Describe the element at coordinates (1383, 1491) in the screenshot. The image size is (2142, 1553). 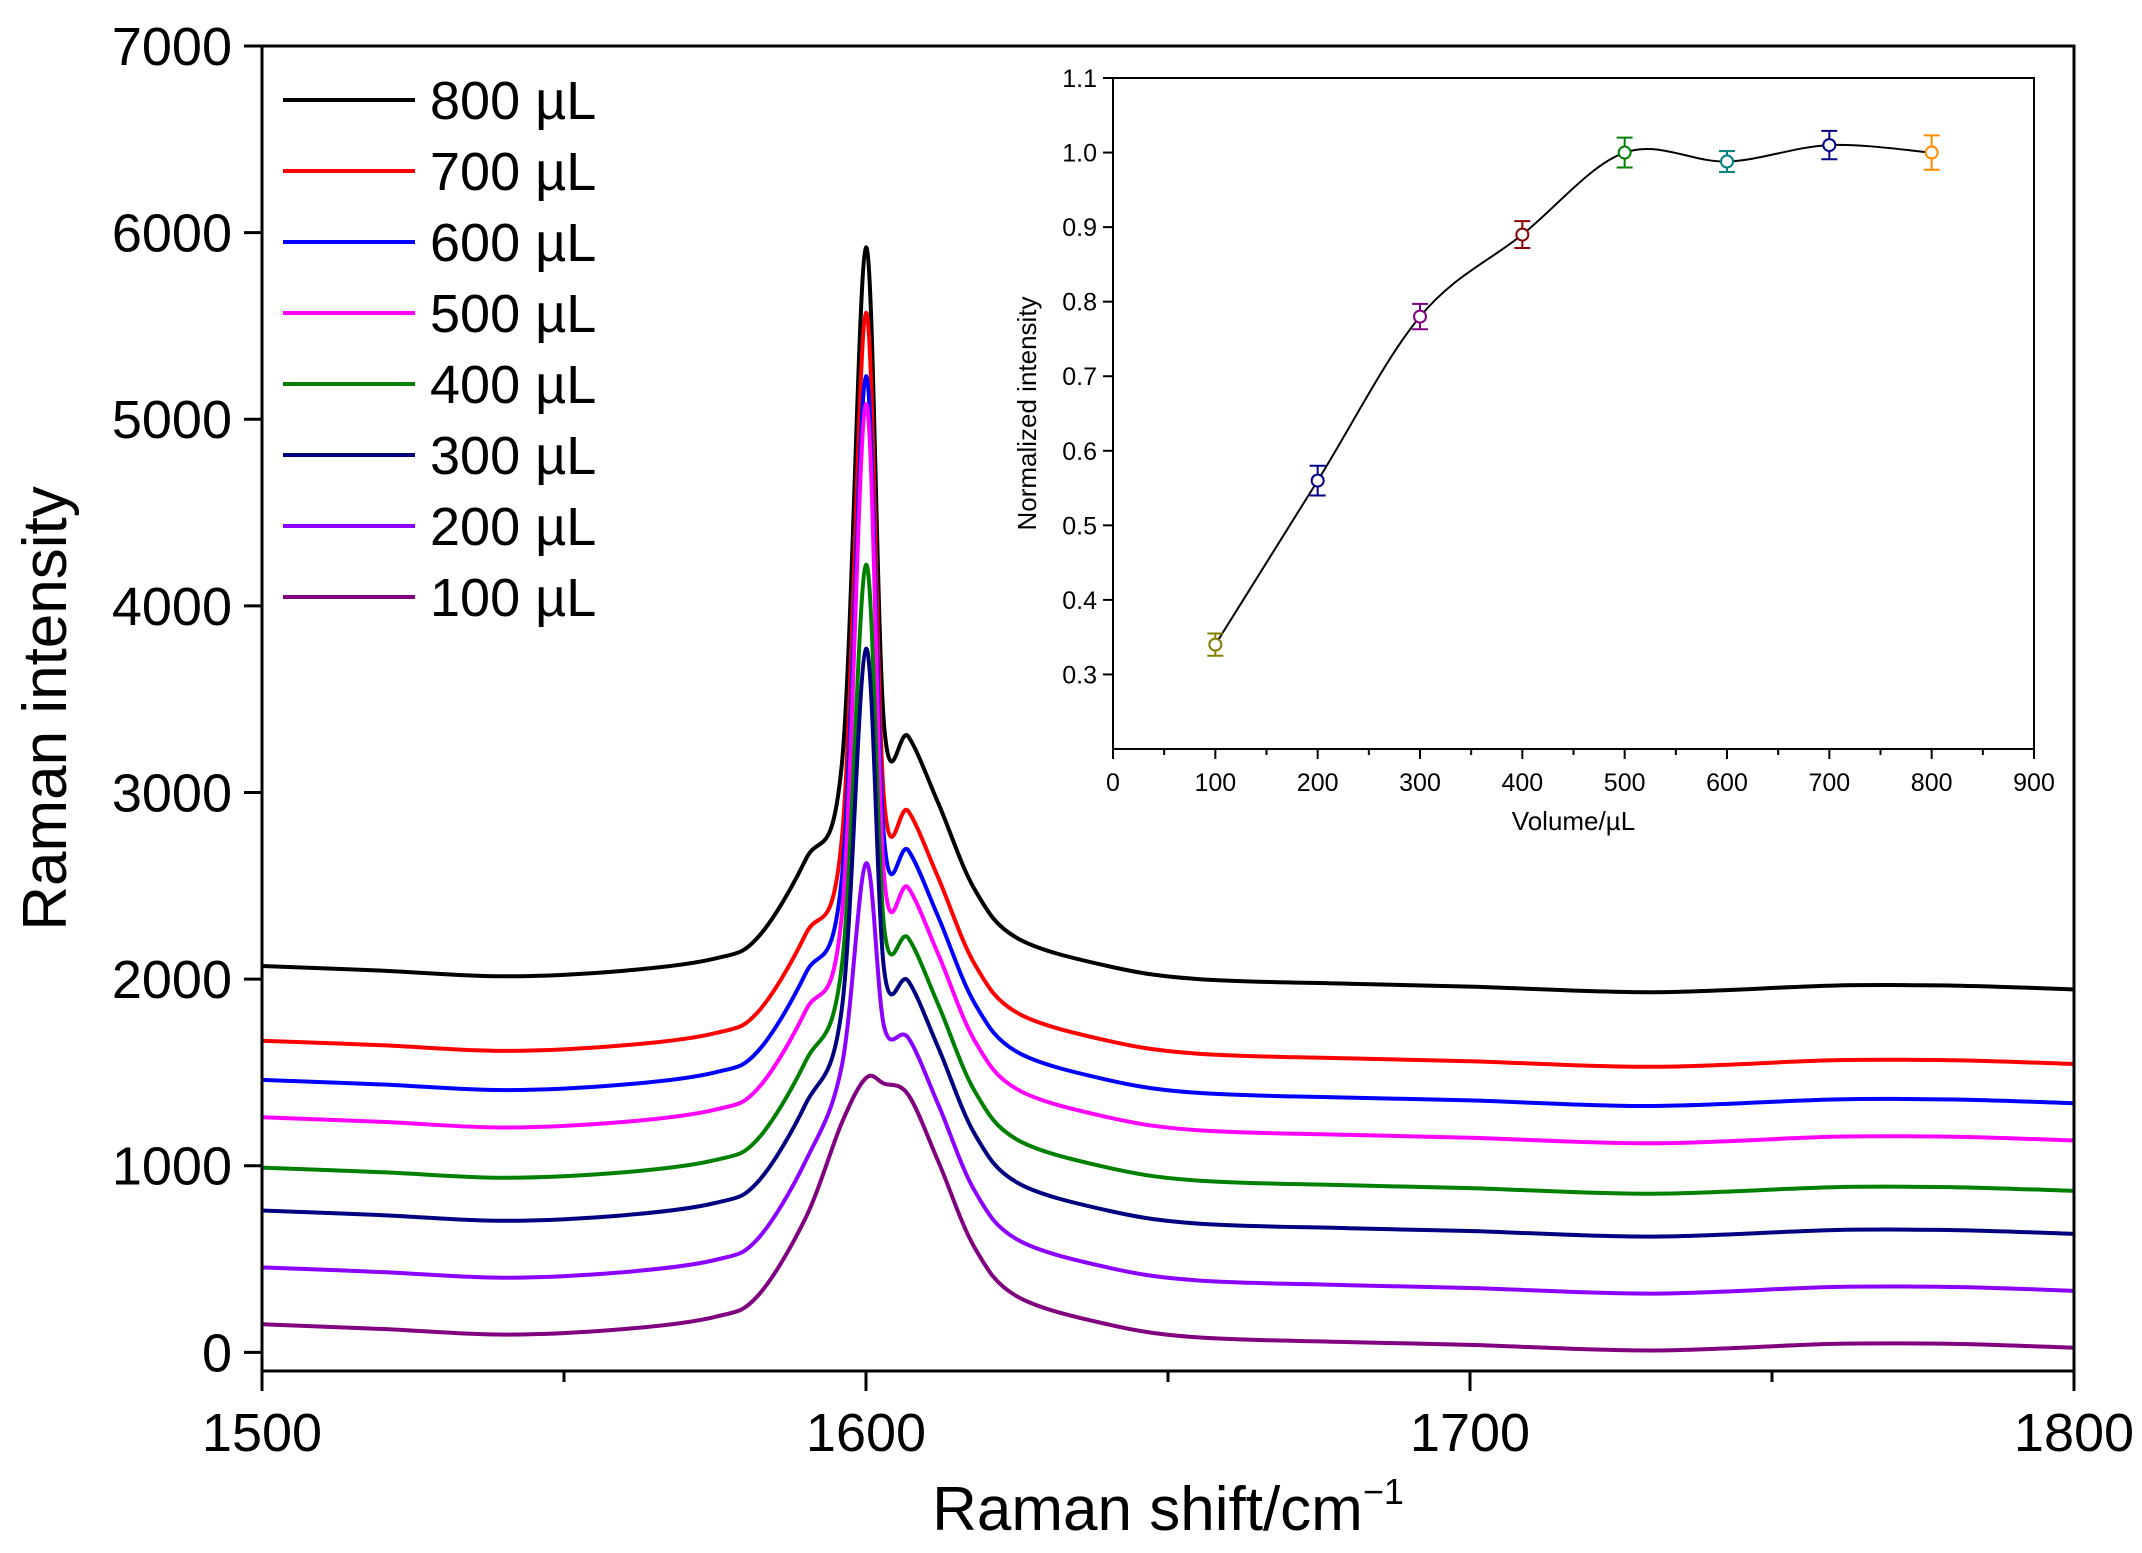
I see `x-axis-label-superscript: −1` at that location.